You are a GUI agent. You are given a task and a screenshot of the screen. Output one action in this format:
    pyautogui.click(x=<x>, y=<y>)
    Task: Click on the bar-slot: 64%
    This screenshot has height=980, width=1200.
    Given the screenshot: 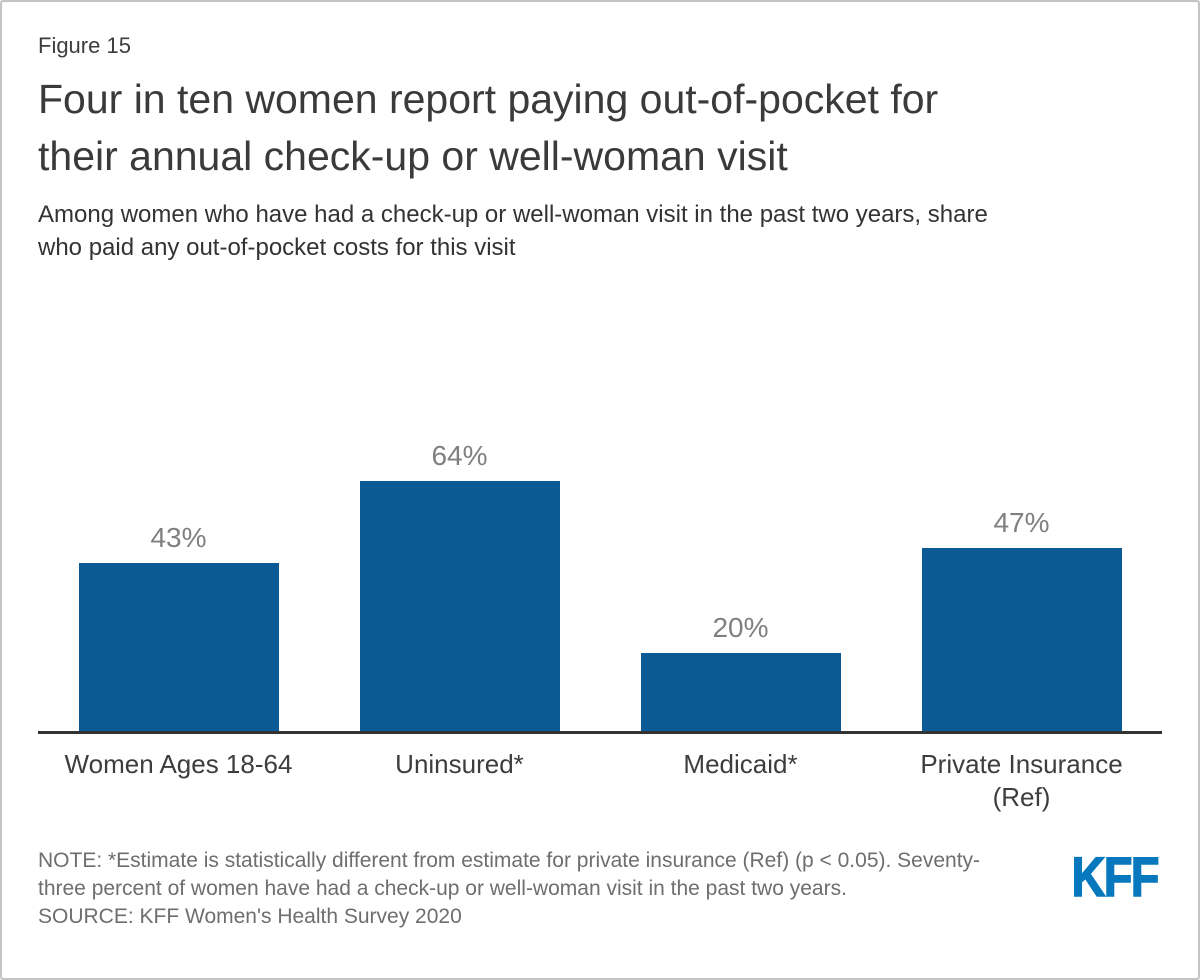 What is the action you would take?
    pyautogui.click(x=459, y=585)
    